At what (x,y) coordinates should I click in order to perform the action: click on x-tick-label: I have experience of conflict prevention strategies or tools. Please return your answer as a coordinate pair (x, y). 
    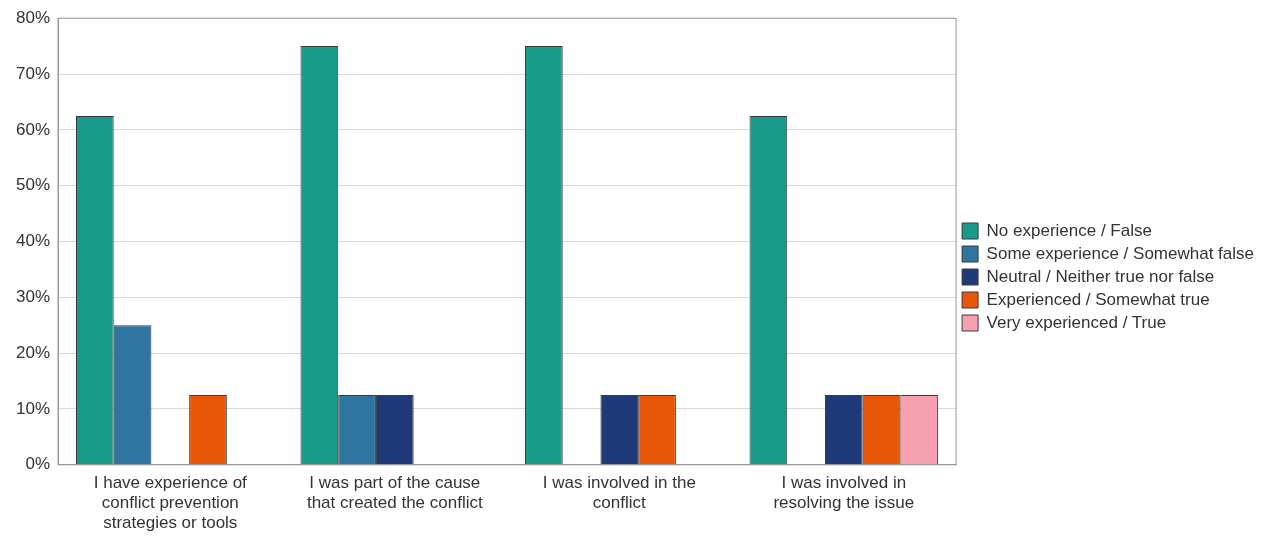
    Looking at the image, I should click on (170, 502).